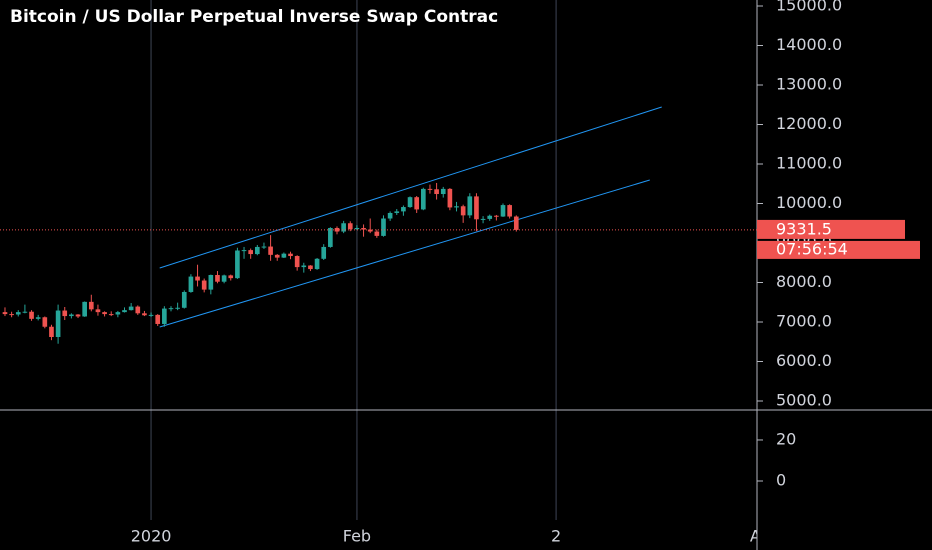  Describe the element at coordinates (809, 163) in the screenshot. I see `y-tick-label: 11000.0` at that location.